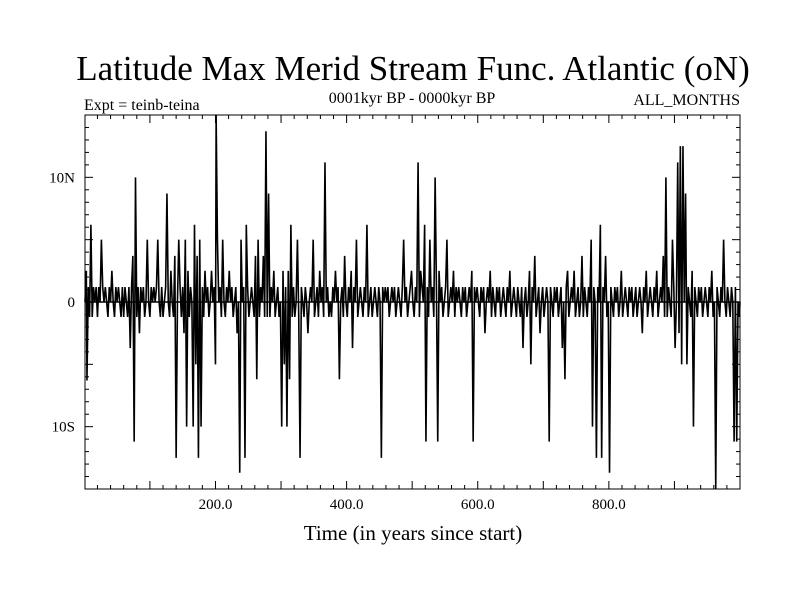 The width and height of the screenshot is (800, 600). I want to click on y-tick-label: 10N, so click(62, 178).